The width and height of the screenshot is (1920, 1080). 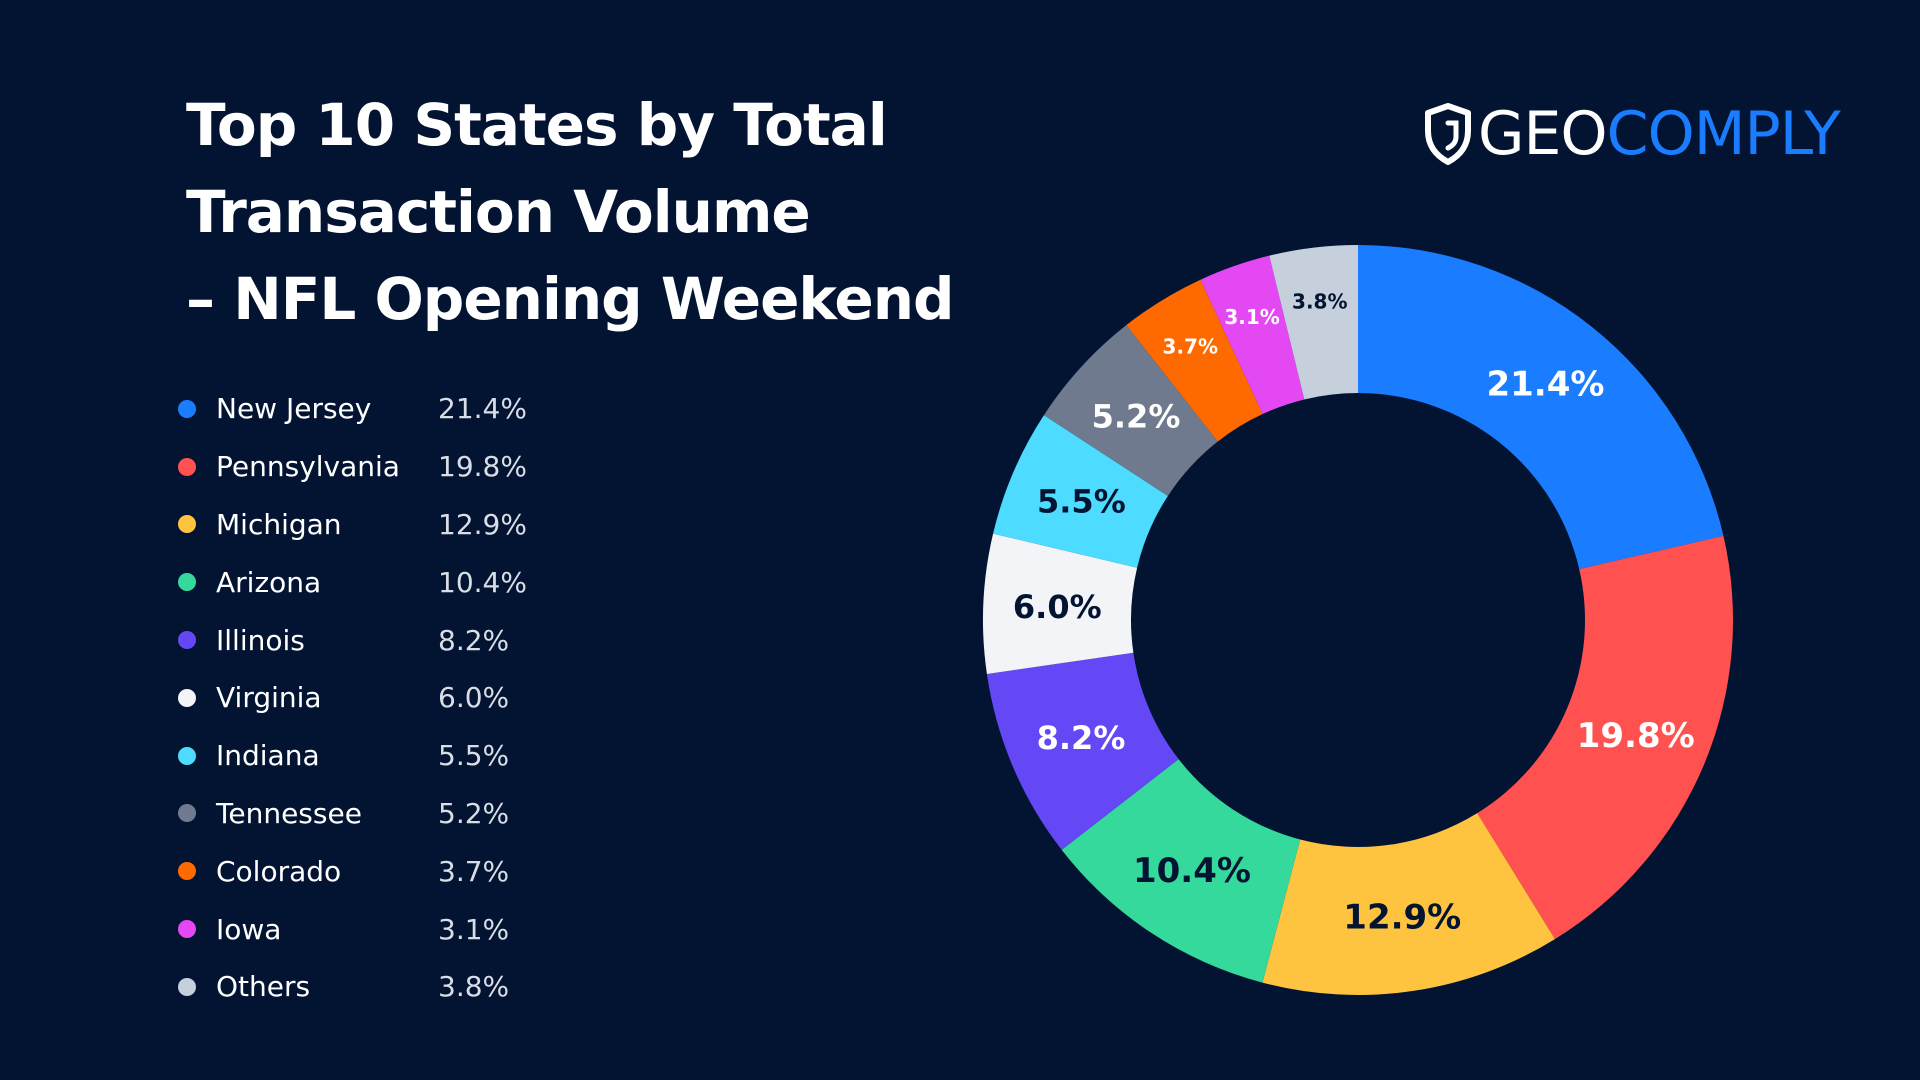 What do you see at coordinates (1081, 501) in the screenshot?
I see `slice-label-indiana: 5.5%` at bounding box center [1081, 501].